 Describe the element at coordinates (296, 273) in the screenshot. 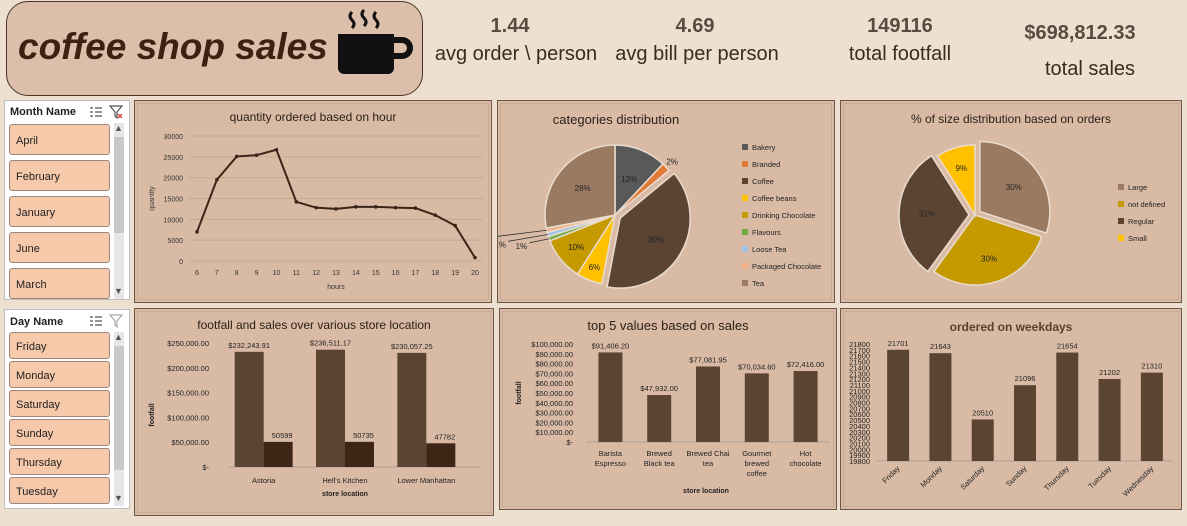

I see `x-tick-label: 11` at that location.